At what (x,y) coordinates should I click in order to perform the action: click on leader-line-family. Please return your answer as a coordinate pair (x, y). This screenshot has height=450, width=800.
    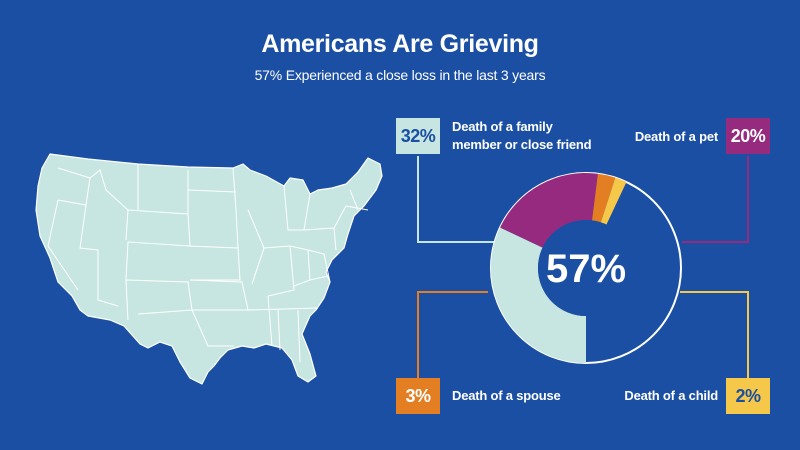
    Looking at the image, I should click on (457, 199).